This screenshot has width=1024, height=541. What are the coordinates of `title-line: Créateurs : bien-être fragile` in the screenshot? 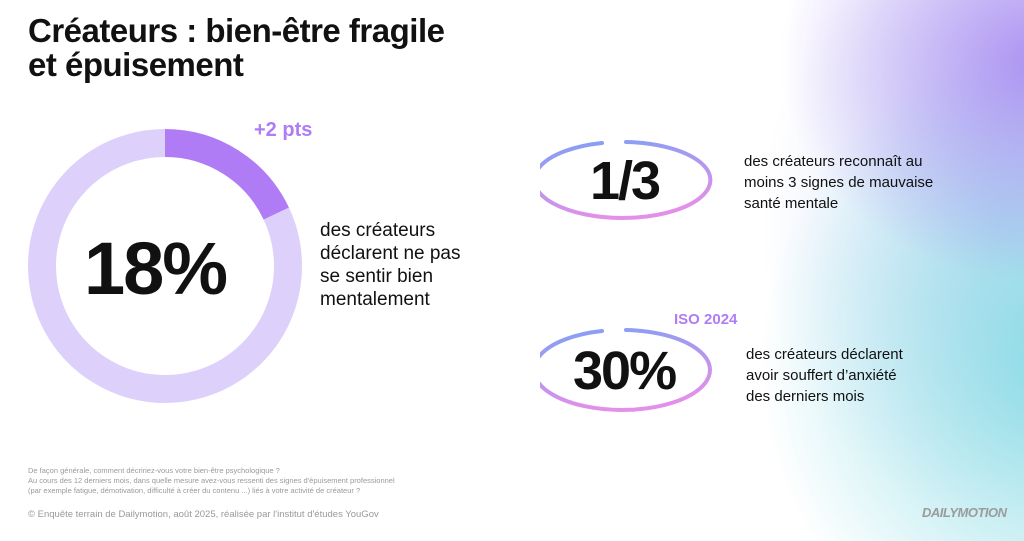 It's located at (236, 30).